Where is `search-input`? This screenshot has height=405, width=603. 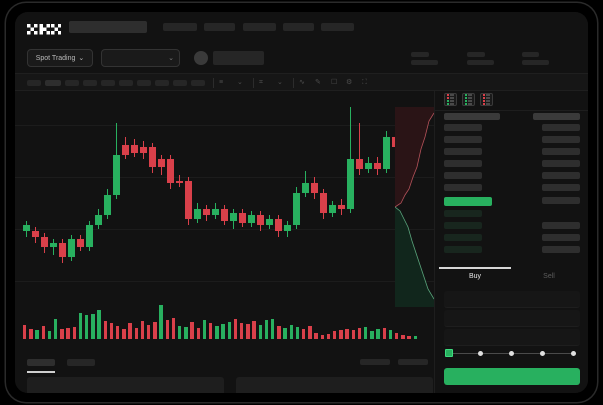 search-input is located at coordinates (108, 27).